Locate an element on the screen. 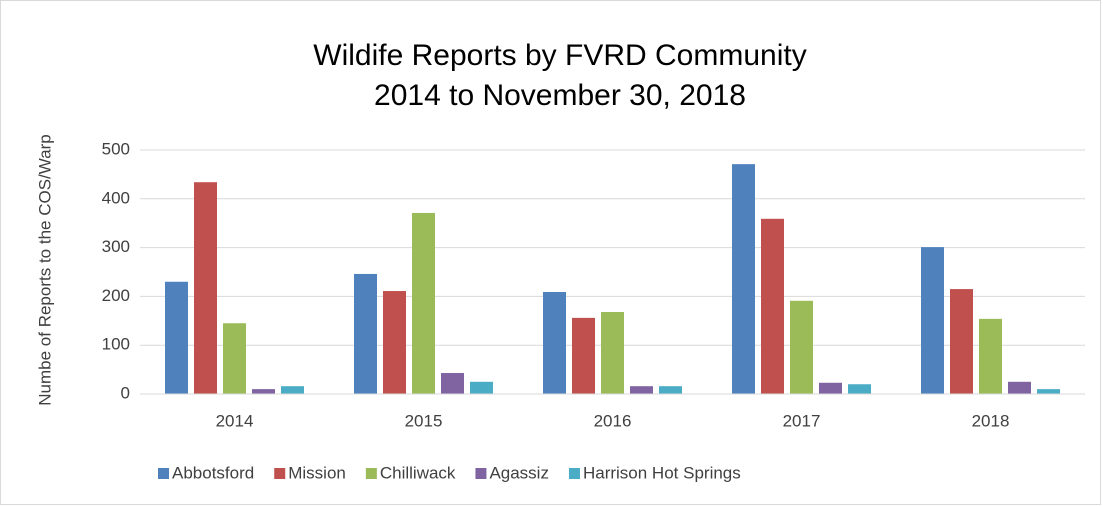 This screenshot has height=506, width=1103. x-tick-label: 2015 is located at coordinates (424, 420).